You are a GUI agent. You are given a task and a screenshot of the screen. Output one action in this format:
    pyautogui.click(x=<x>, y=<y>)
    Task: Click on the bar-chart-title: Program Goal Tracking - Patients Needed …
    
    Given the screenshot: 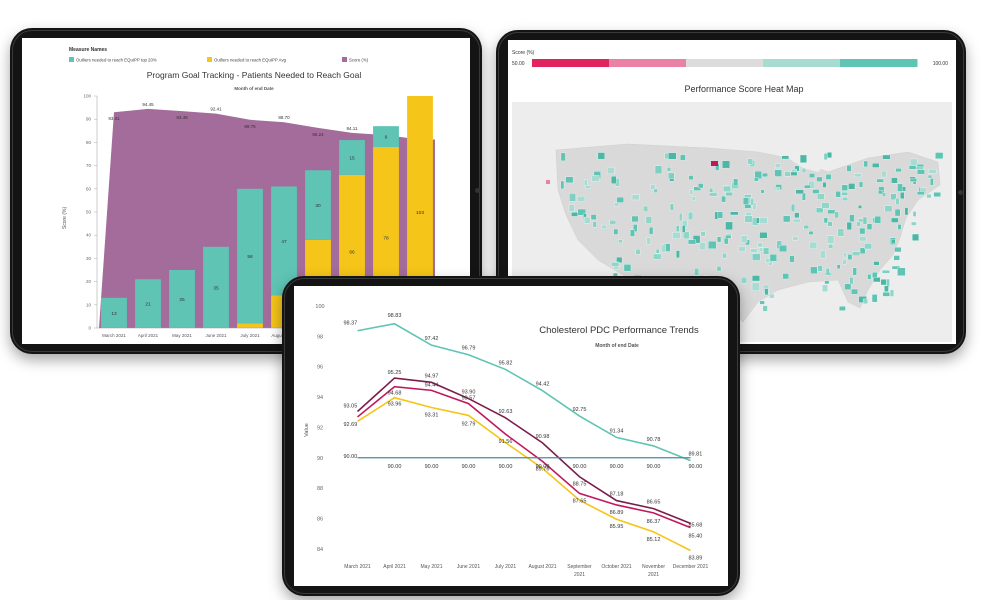 What is the action you would take?
    pyautogui.click(x=254, y=75)
    